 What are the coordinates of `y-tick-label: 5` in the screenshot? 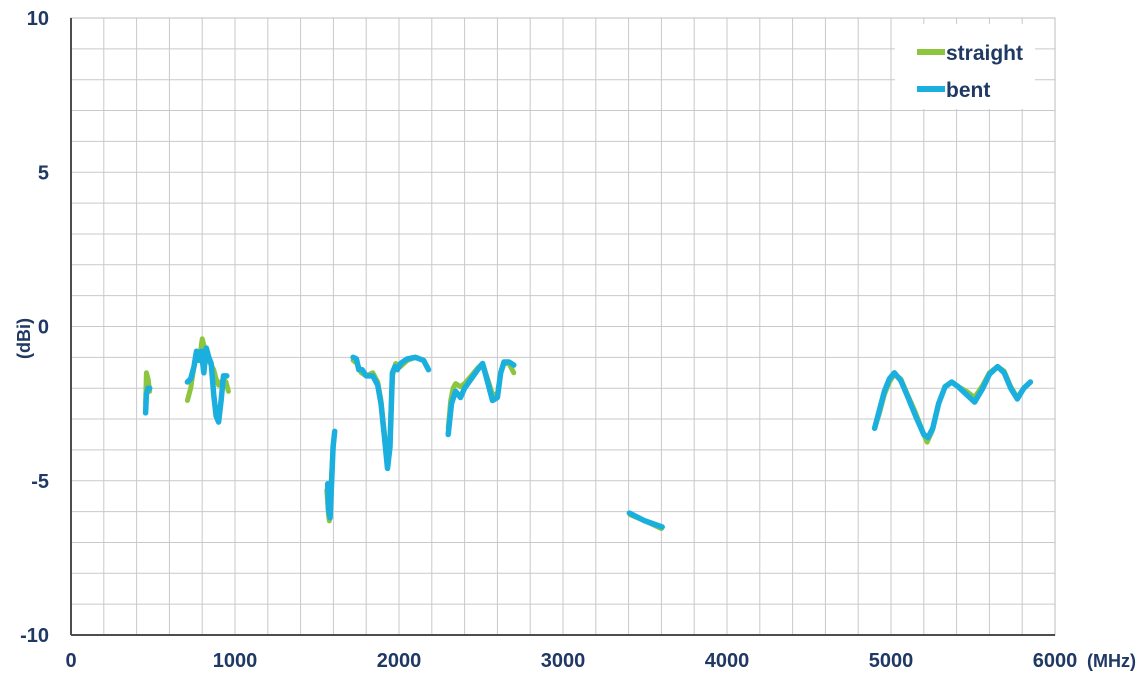 It's located at (43, 173).